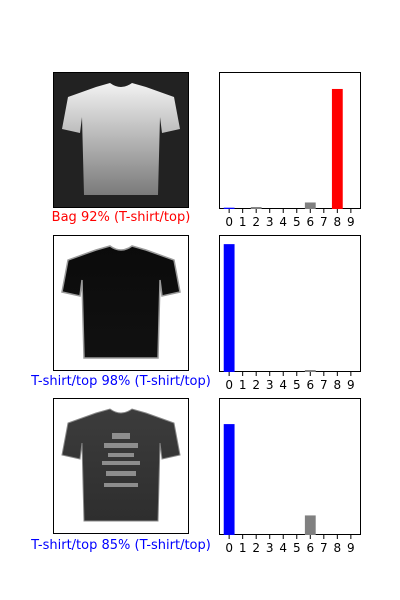 This screenshot has height=600, width=400. What do you see at coordinates (121, 217) in the screenshot?
I see `prediction-caption-0: Bag 92% (T-shirt/top)` at bounding box center [121, 217].